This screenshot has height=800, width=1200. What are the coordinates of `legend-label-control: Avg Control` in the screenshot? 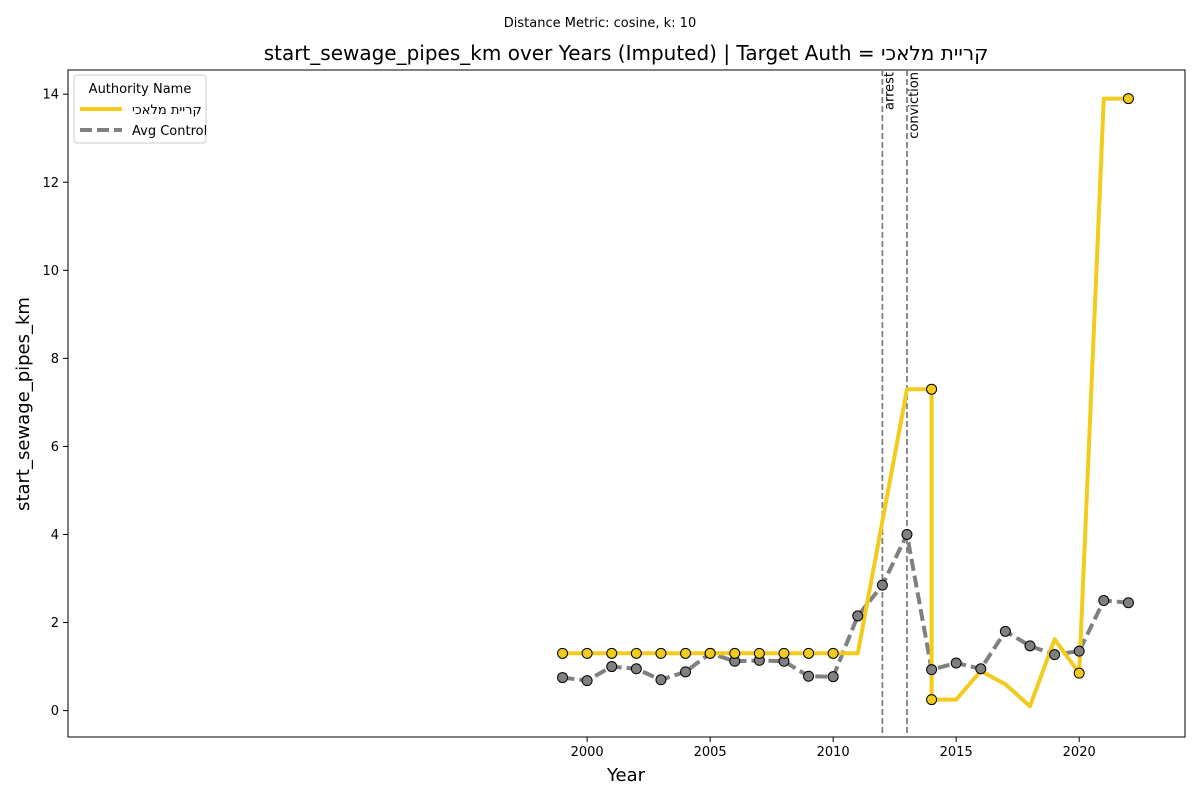 It's located at (169, 131).